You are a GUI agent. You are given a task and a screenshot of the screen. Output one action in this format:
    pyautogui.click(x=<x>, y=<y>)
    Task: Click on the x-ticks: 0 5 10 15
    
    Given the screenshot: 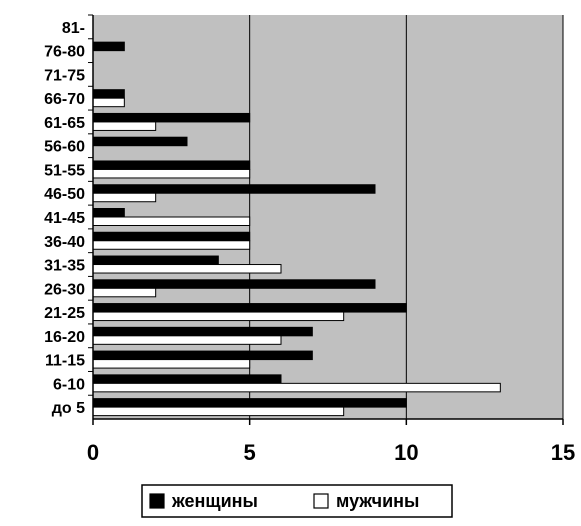 What is the action you would take?
    pyautogui.click(x=331, y=442)
    